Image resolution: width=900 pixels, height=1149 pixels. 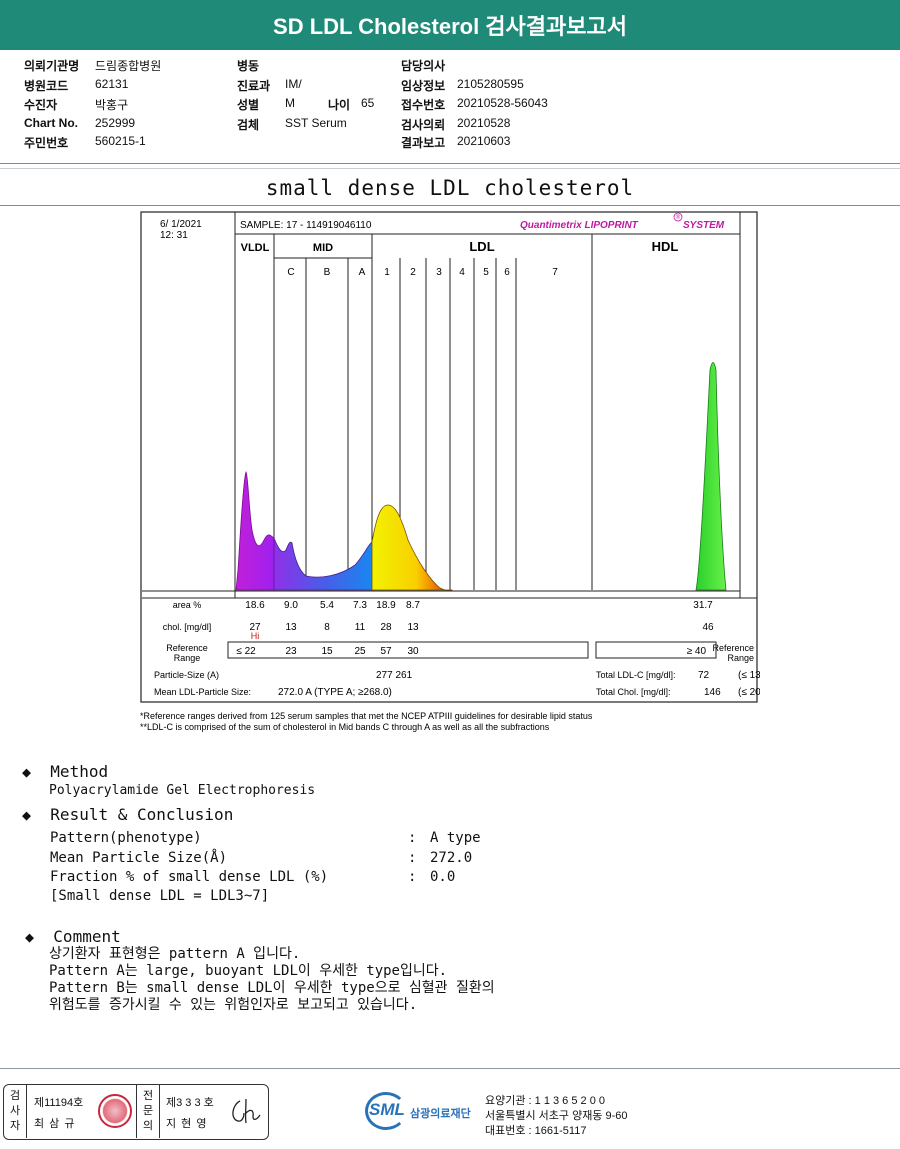 What do you see at coordinates (255, 636) in the screenshot?
I see `hi-flag: Hi` at bounding box center [255, 636].